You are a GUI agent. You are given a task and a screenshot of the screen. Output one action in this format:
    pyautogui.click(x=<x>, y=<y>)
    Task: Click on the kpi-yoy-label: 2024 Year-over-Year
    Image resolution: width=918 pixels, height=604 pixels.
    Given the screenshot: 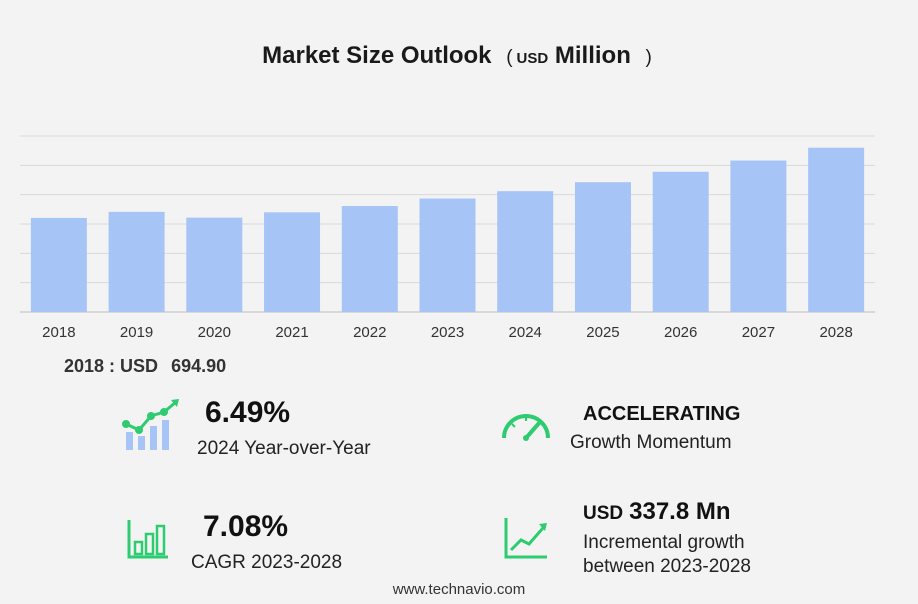 What is the action you would take?
    pyautogui.click(x=284, y=448)
    